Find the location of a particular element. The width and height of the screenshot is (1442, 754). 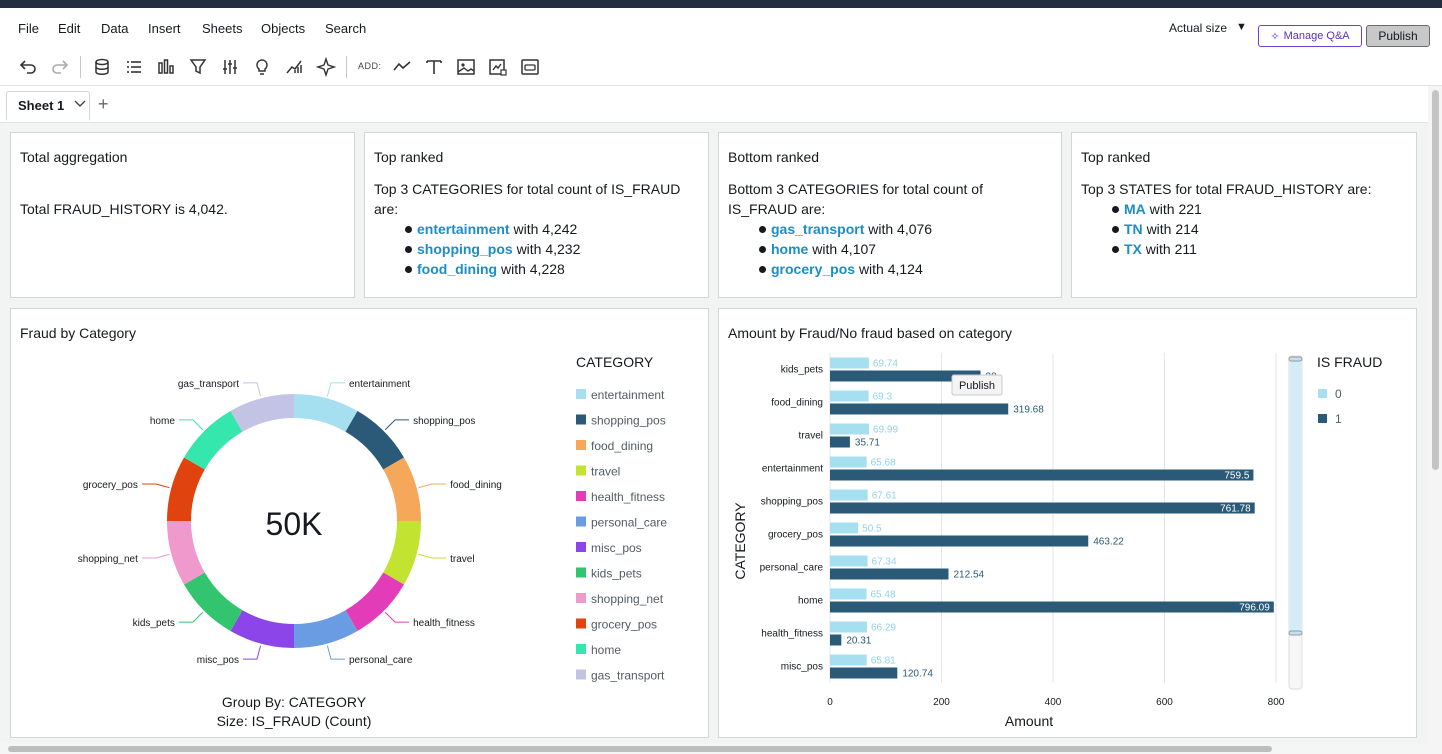

legend-item-food_dining: food_dining is located at coordinates (622, 446).